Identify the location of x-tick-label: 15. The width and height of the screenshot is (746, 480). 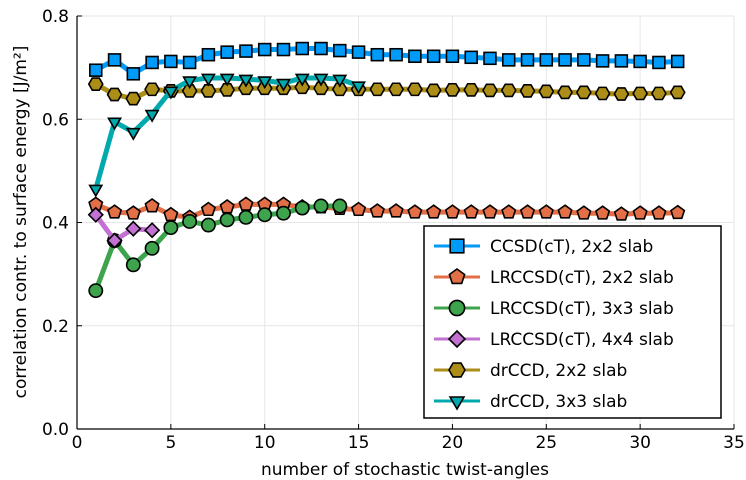
(359, 443).